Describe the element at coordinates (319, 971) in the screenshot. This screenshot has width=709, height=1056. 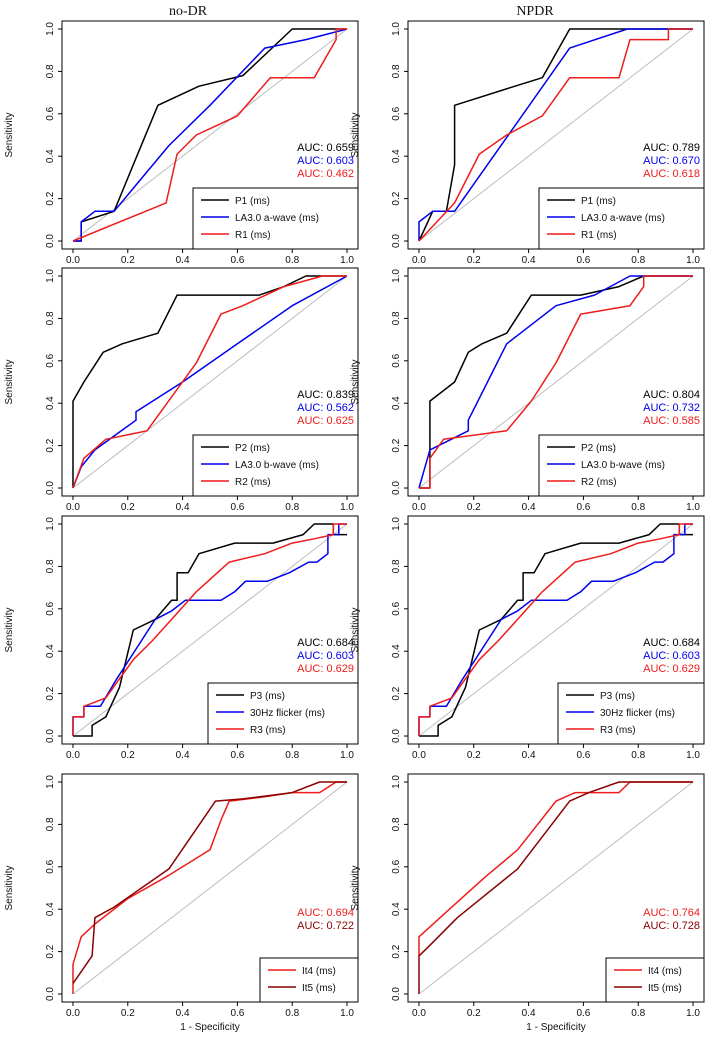
I see `legend-label: It4 (ms)` at that location.